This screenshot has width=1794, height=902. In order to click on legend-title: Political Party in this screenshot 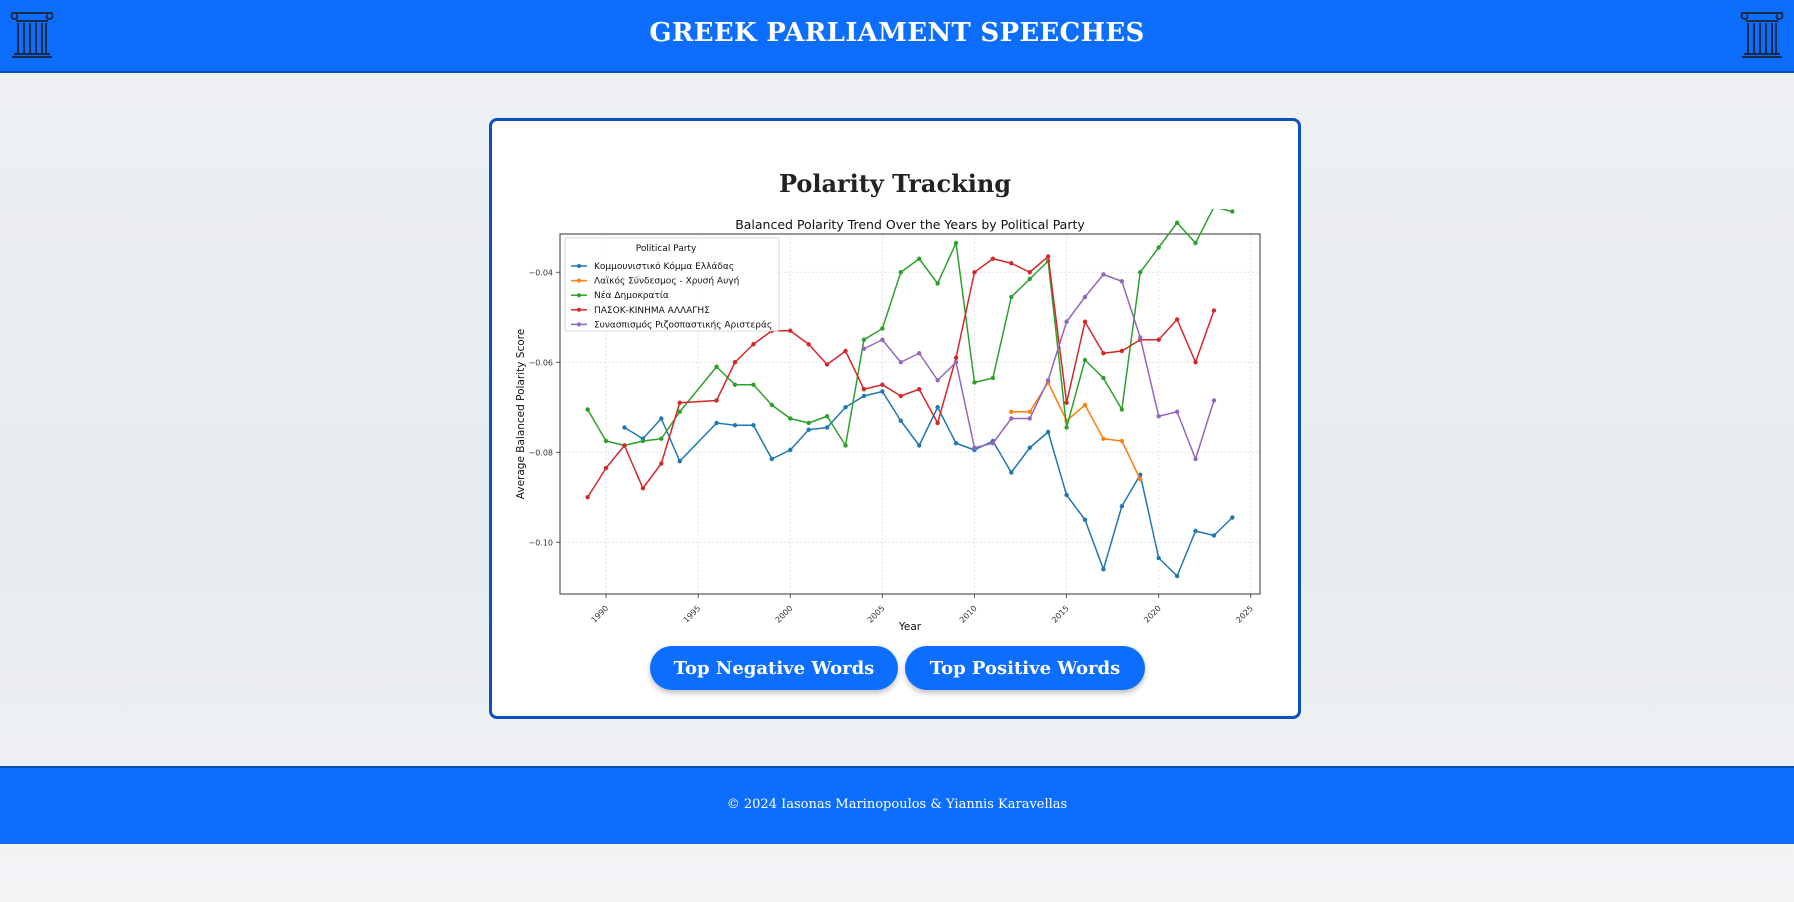, I will do `click(666, 249)`.